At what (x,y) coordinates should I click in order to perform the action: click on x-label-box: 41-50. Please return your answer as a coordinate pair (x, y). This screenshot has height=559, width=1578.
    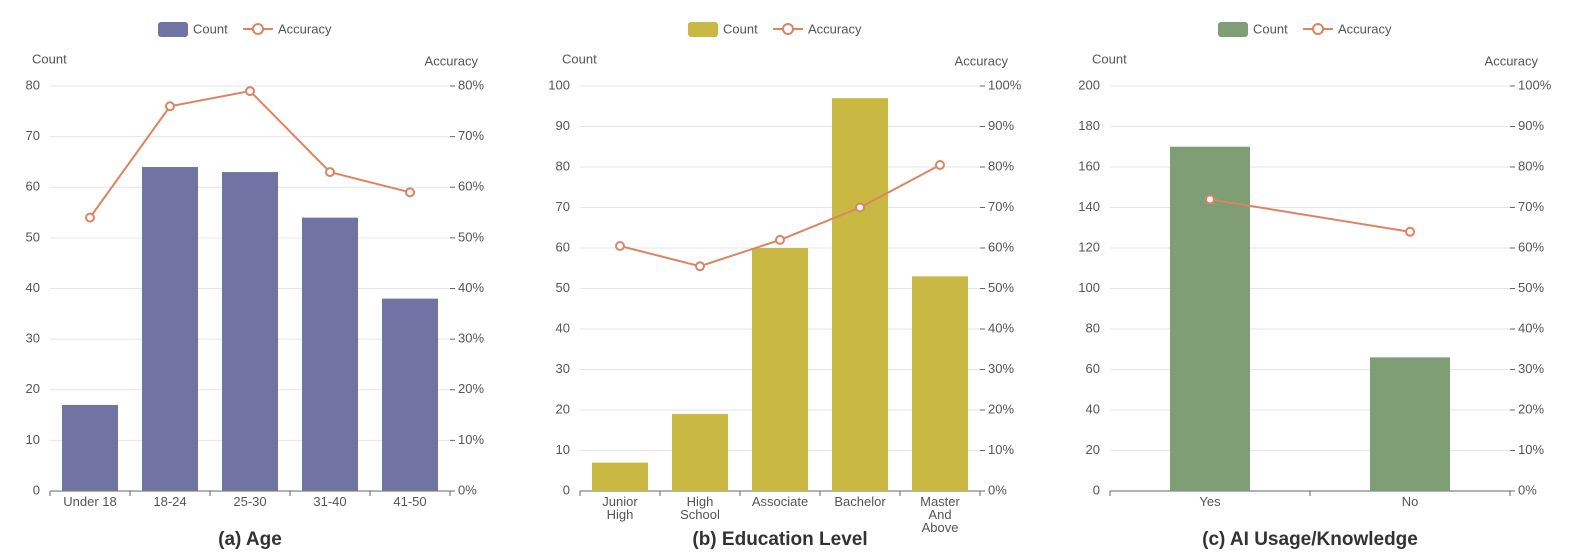
    Looking at the image, I should click on (410, 502).